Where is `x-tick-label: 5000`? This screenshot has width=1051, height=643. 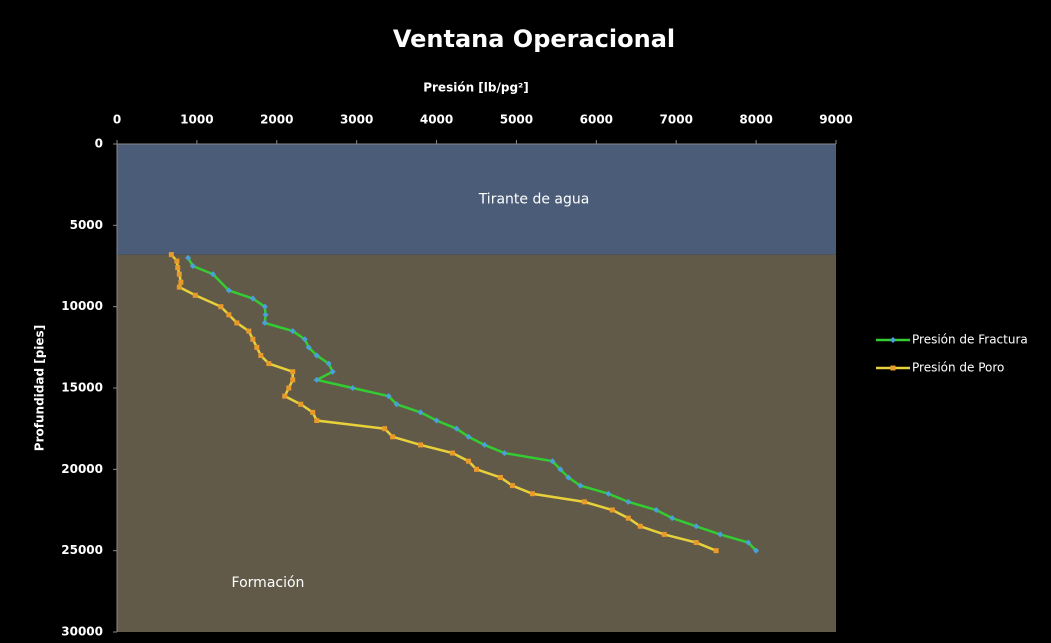
x-tick-label: 5000 is located at coordinates (516, 120).